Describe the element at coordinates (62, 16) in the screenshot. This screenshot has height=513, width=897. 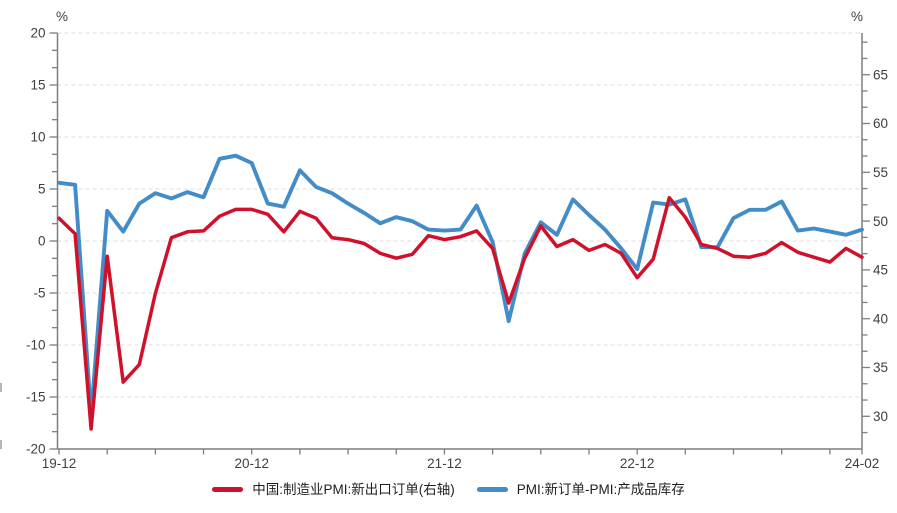
I see `left-axis-unit-label: %` at that location.